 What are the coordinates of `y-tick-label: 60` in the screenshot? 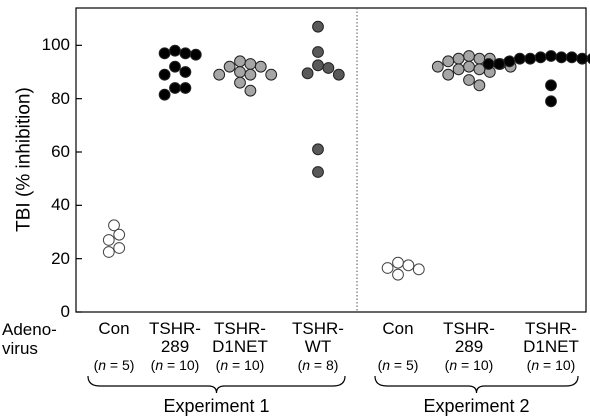 It's located at (60, 151).